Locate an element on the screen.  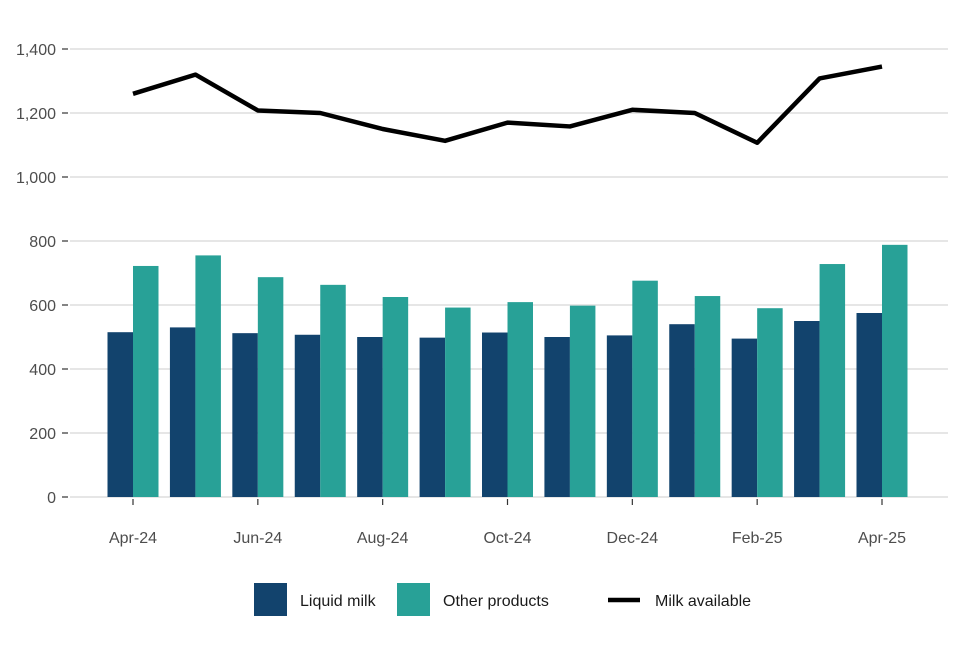
legend-milk-available-label: Milk available is located at coordinates (703, 601).